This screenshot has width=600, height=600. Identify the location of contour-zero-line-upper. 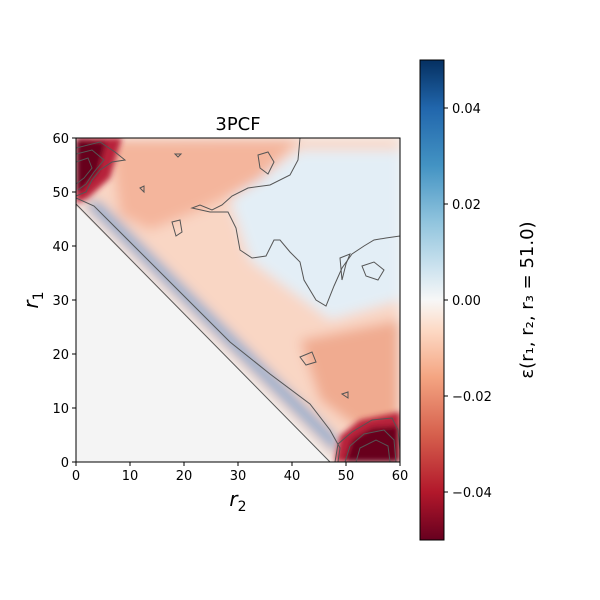
(295, 222).